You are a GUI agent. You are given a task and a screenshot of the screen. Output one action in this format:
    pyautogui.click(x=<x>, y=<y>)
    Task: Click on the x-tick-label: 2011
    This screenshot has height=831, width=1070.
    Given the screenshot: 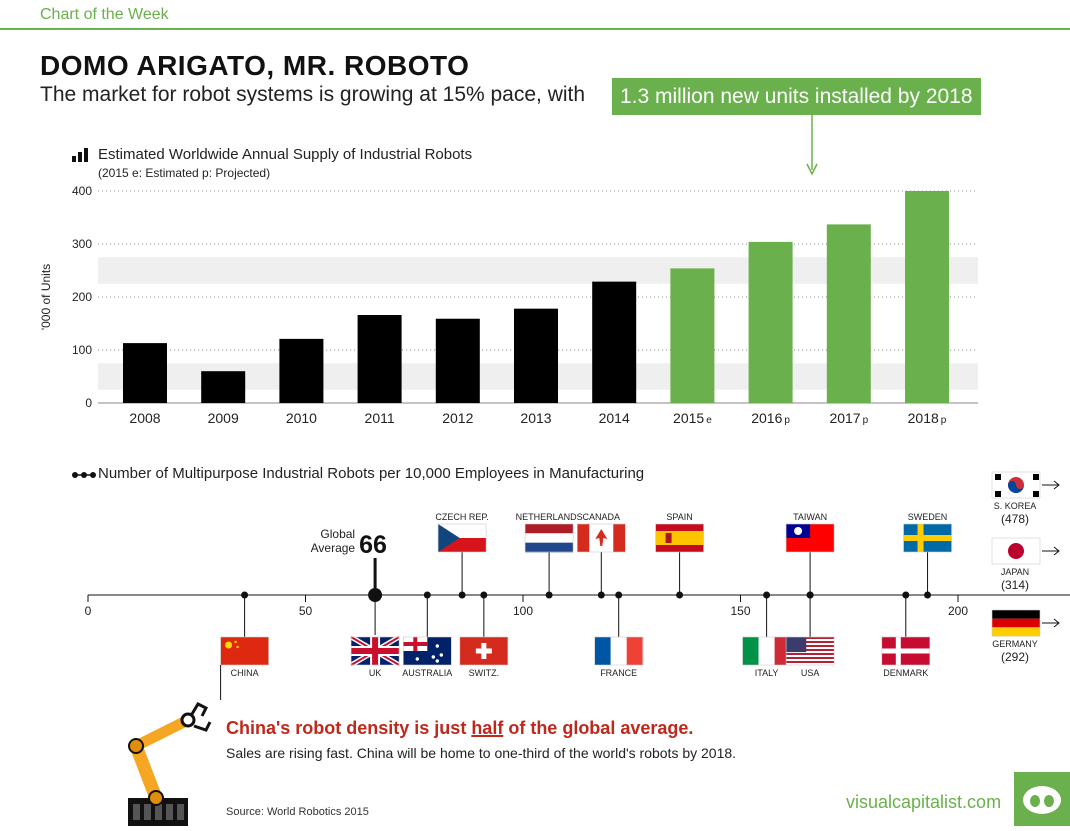 What is the action you would take?
    pyautogui.click(x=380, y=418)
    